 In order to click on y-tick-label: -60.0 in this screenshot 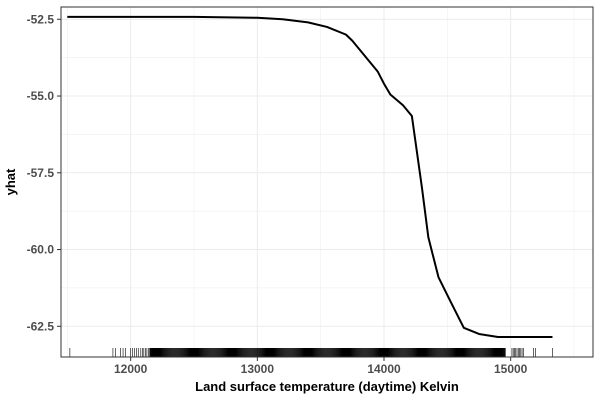, I will do `click(41, 250)`.